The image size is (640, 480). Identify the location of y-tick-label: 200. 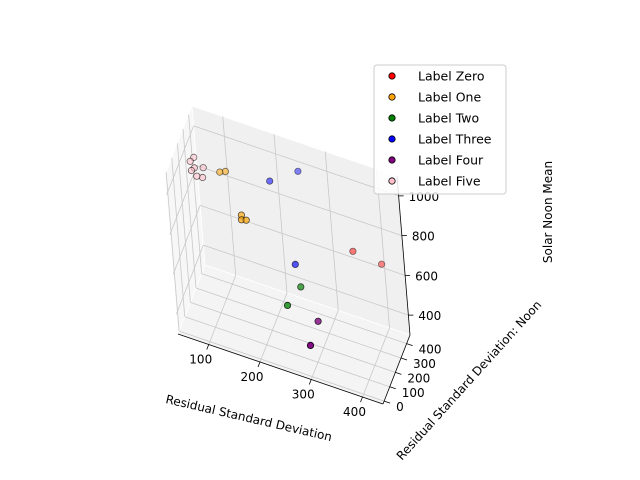
(418, 378).